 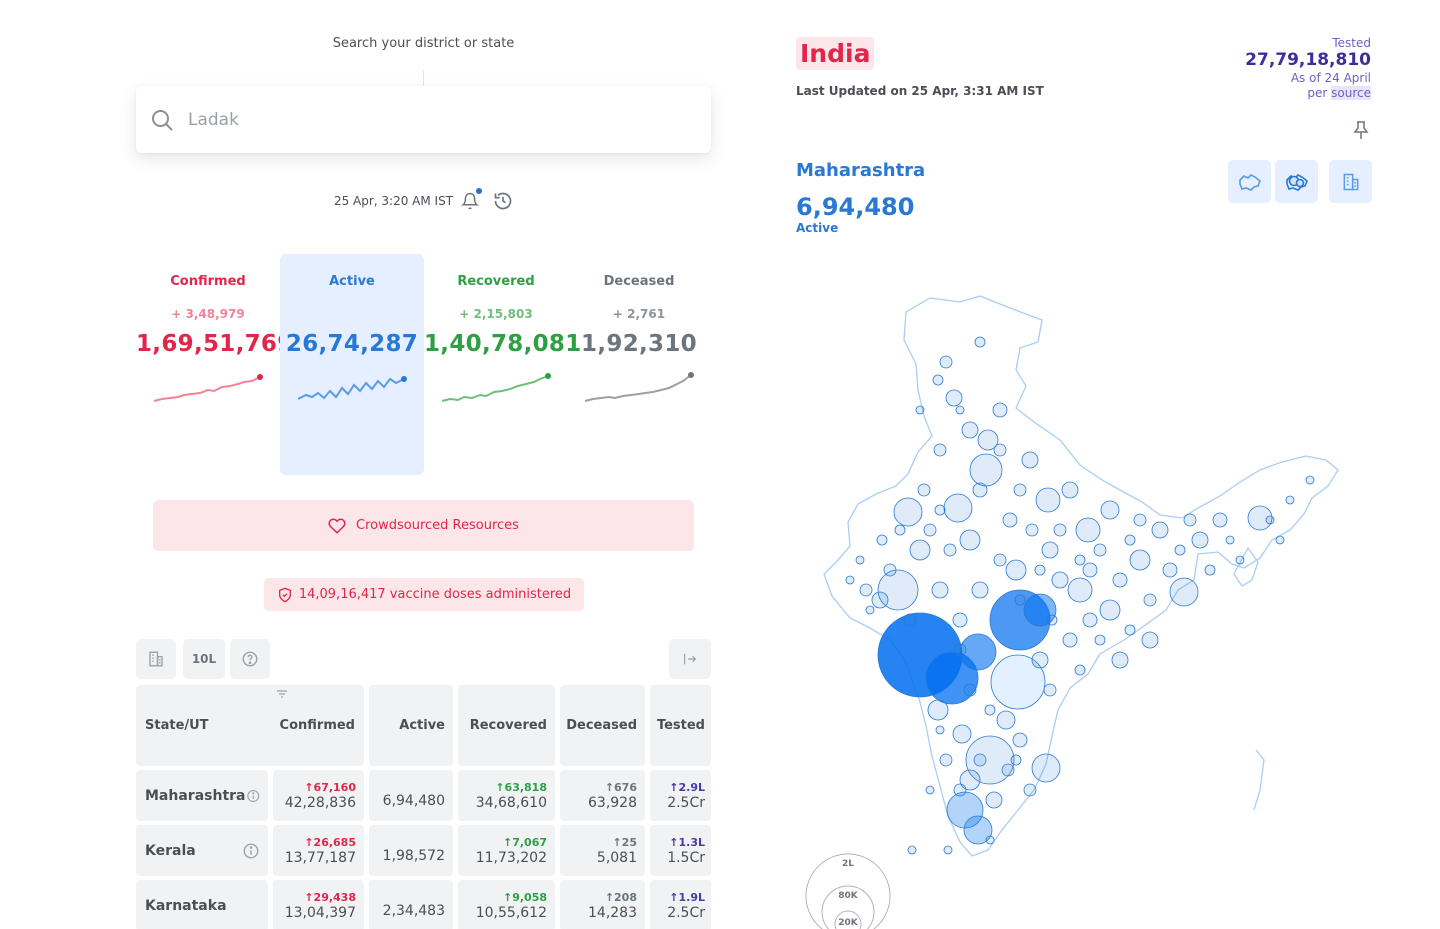 I want to click on table-header-state: State/UT Confirmed, so click(x=250, y=725).